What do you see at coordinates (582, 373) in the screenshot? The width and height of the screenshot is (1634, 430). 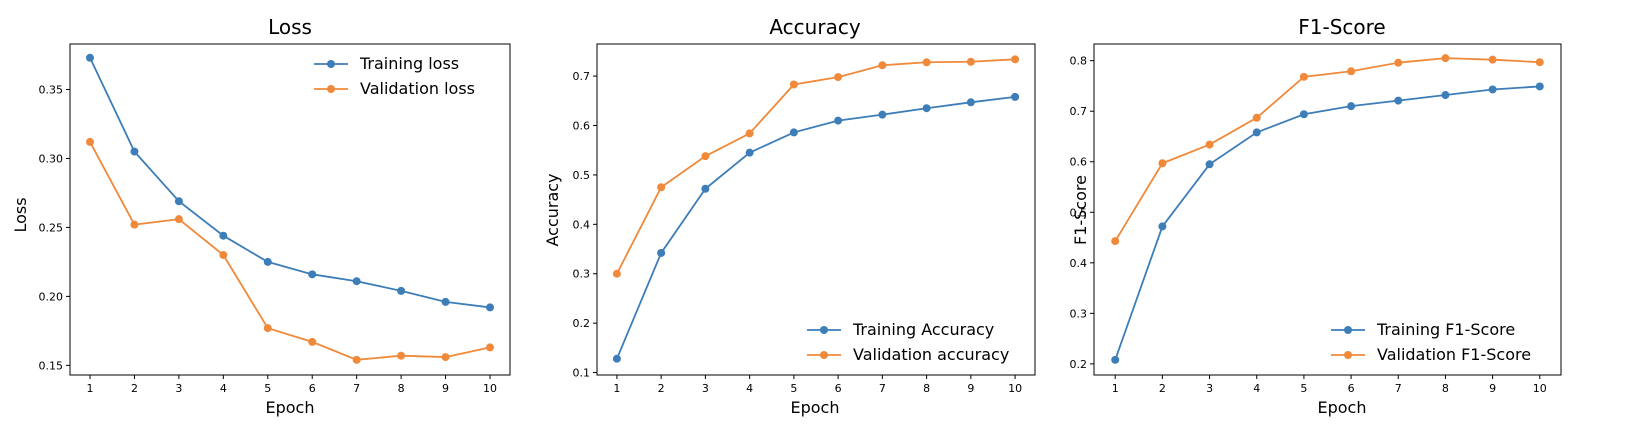 I see `accuracy-ytick-label: 0.1` at bounding box center [582, 373].